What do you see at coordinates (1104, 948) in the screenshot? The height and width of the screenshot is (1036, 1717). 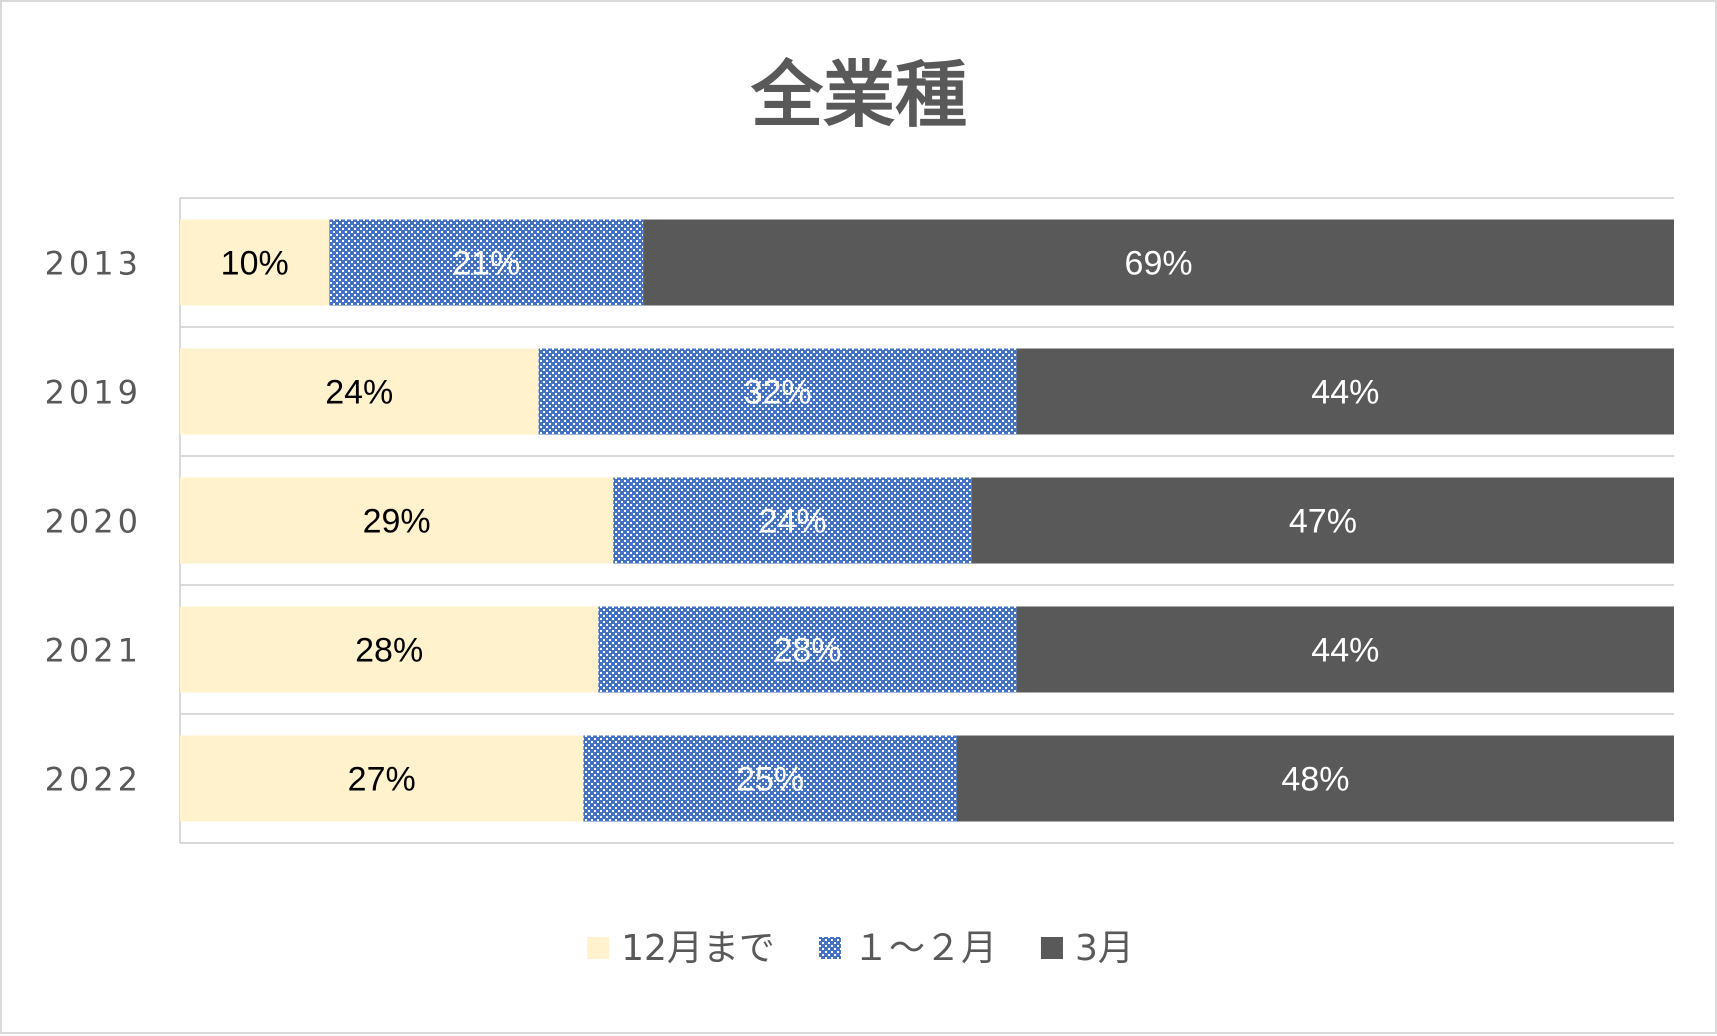 I see `legend-label: 3月` at bounding box center [1104, 948].